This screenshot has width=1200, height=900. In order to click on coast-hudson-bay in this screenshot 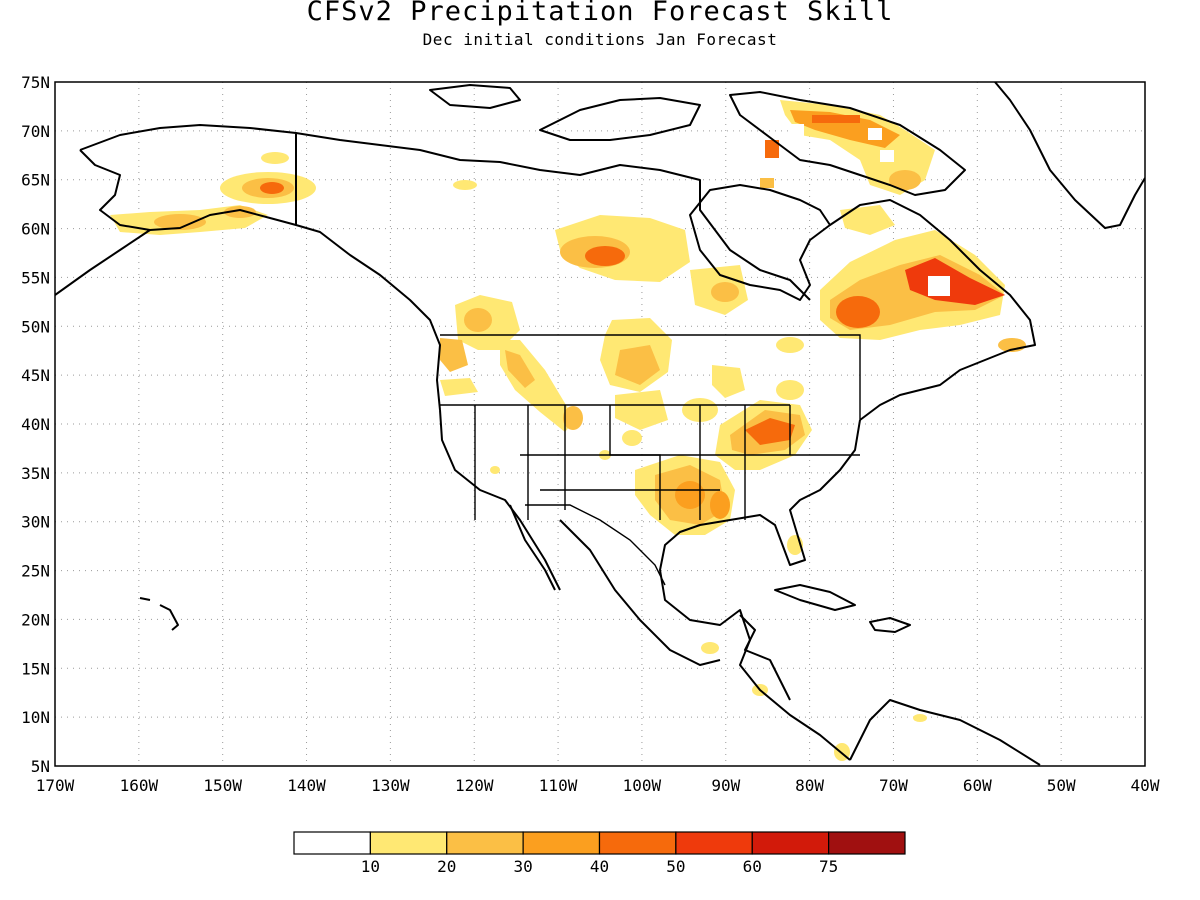, I will do `click(760, 242)`.